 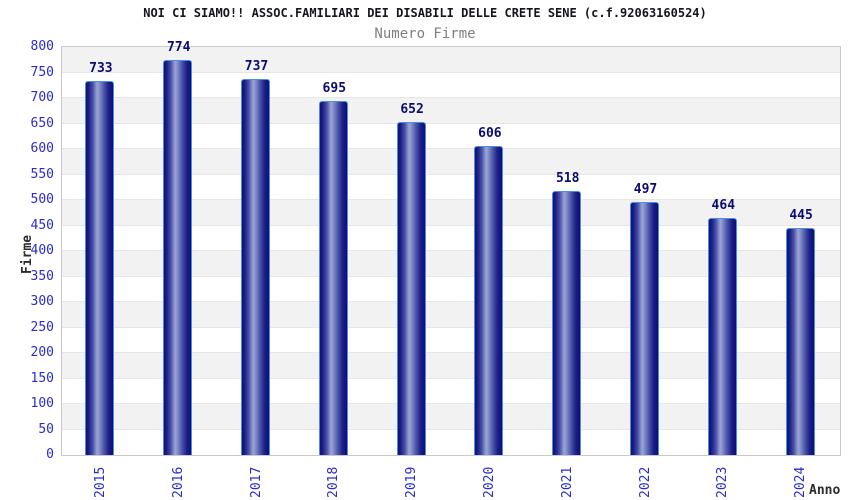 I want to click on bar-value-label: 652, so click(x=412, y=109).